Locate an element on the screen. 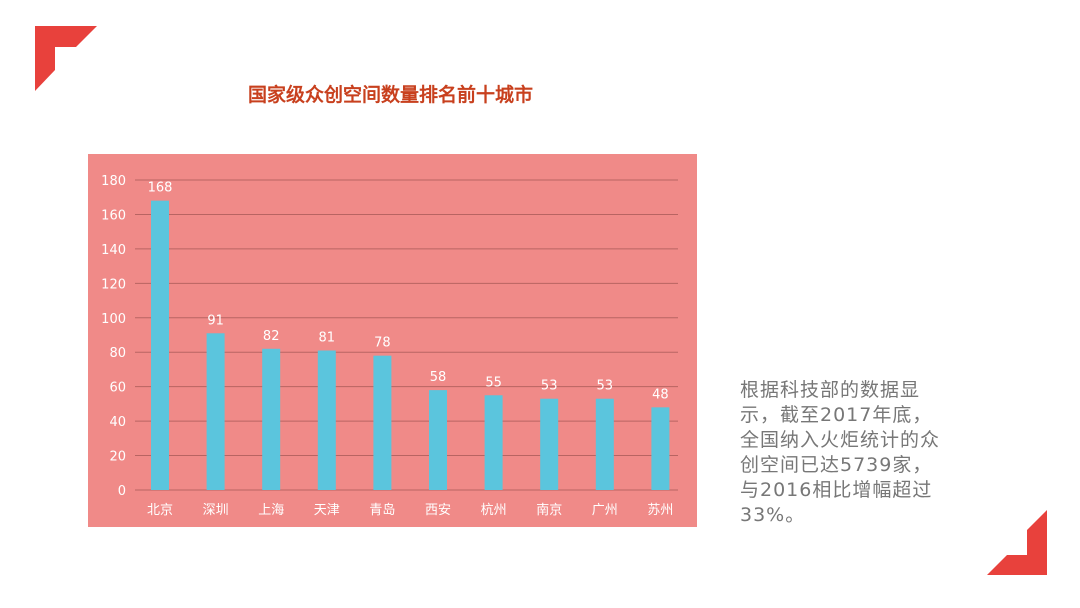  x-tick-label: 深圳 is located at coordinates (216, 510).